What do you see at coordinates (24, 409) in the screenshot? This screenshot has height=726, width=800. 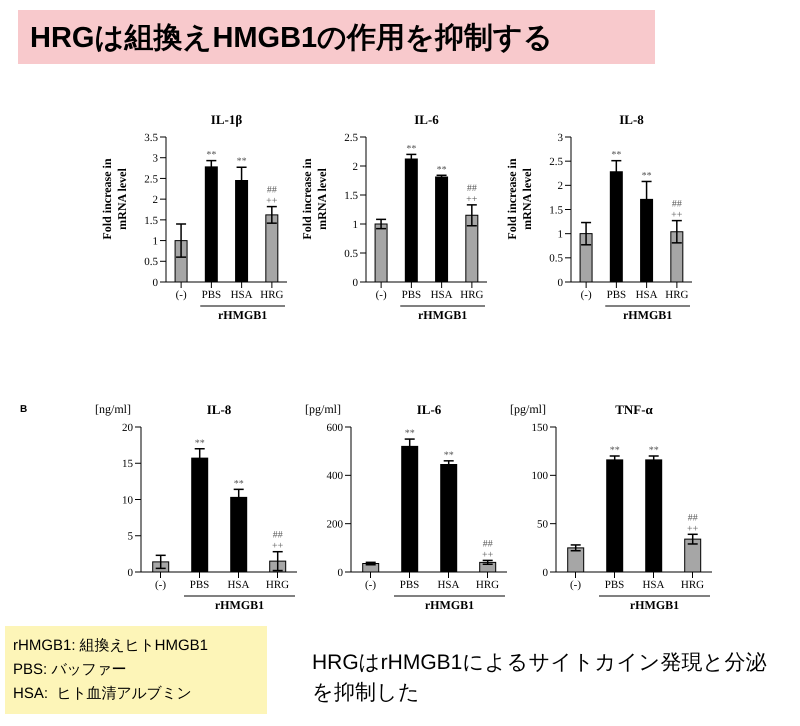 I see `text: B` at bounding box center [24, 409].